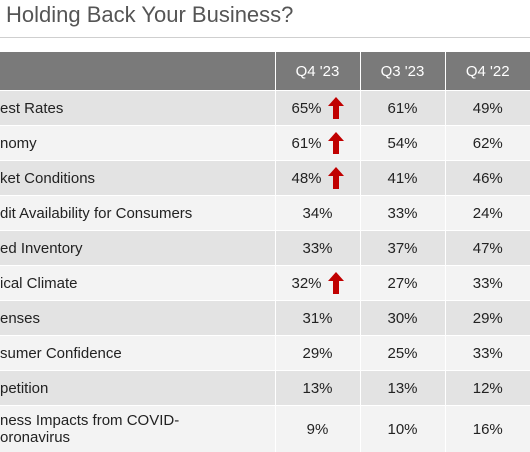 The image size is (530, 452). What do you see at coordinates (137, 388) in the screenshot?
I see `row-label: petition` at bounding box center [137, 388].